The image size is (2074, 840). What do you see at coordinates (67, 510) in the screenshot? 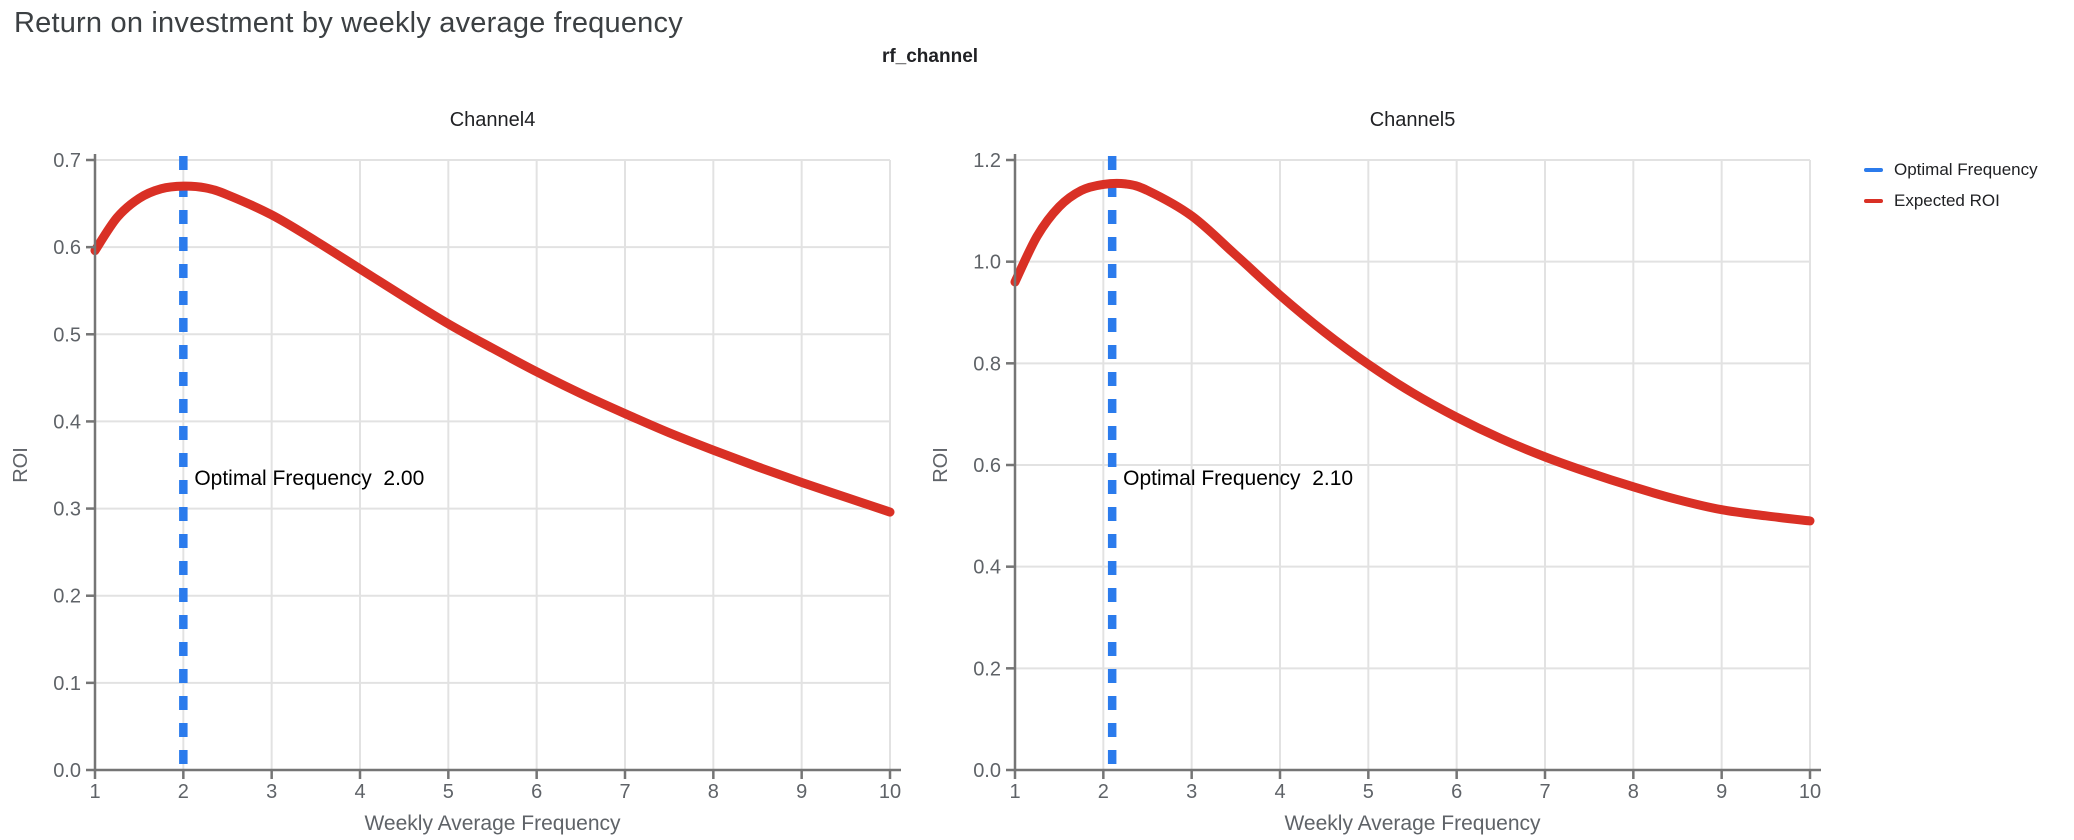
I see `y-tick-label: 0.3` at bounding box center [67, 510].